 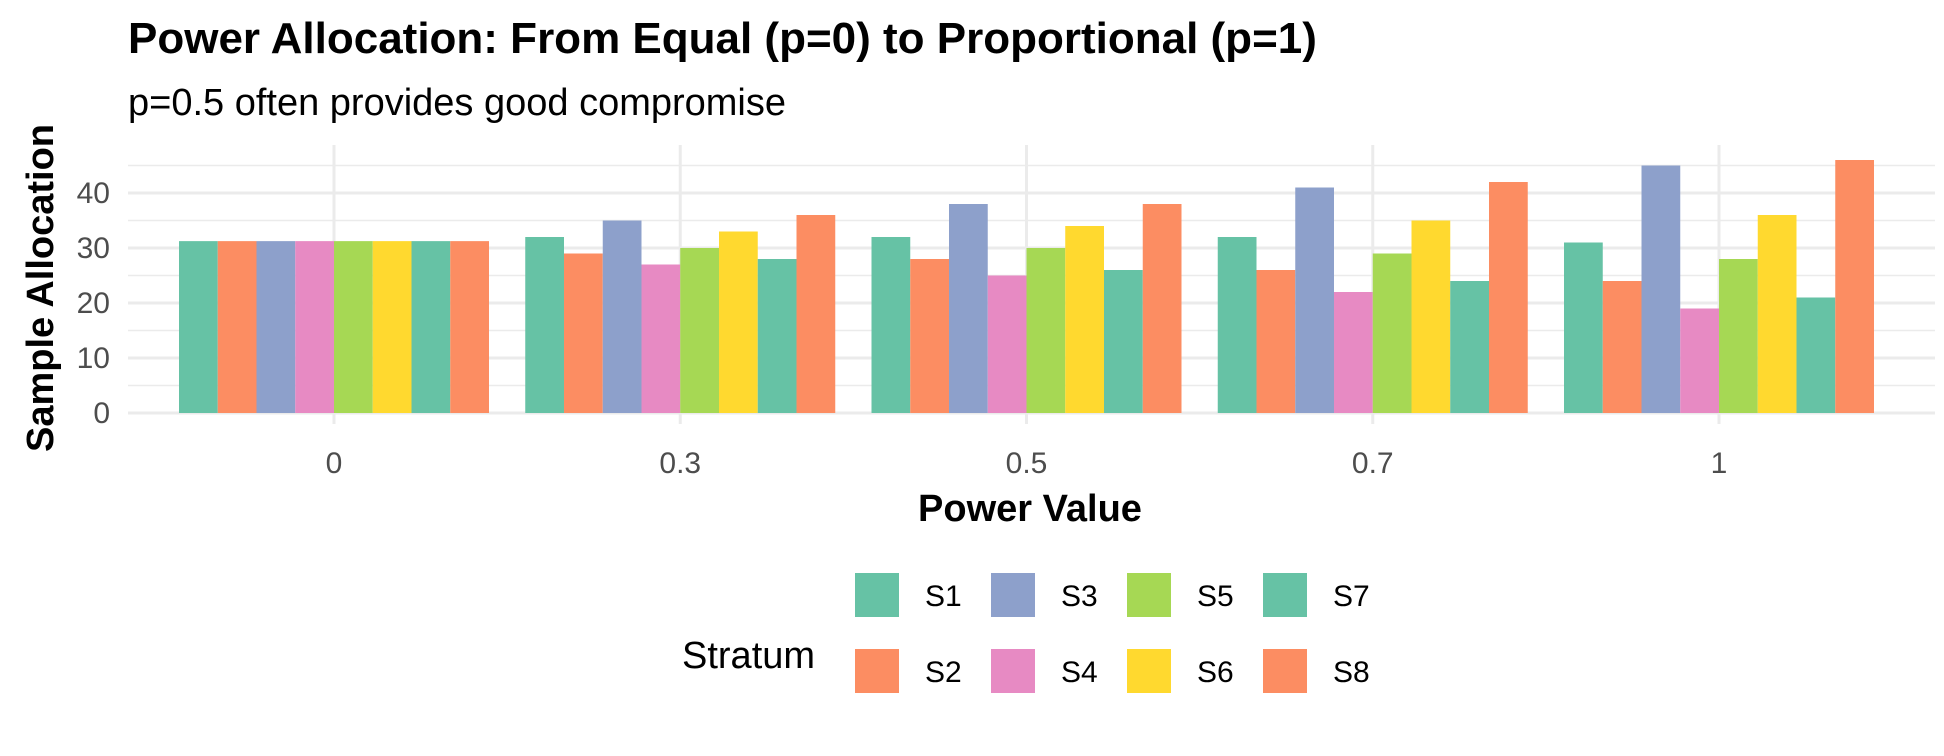 I want to click on y-axis-label: Sample Allocation, so click(x=41, y=288).